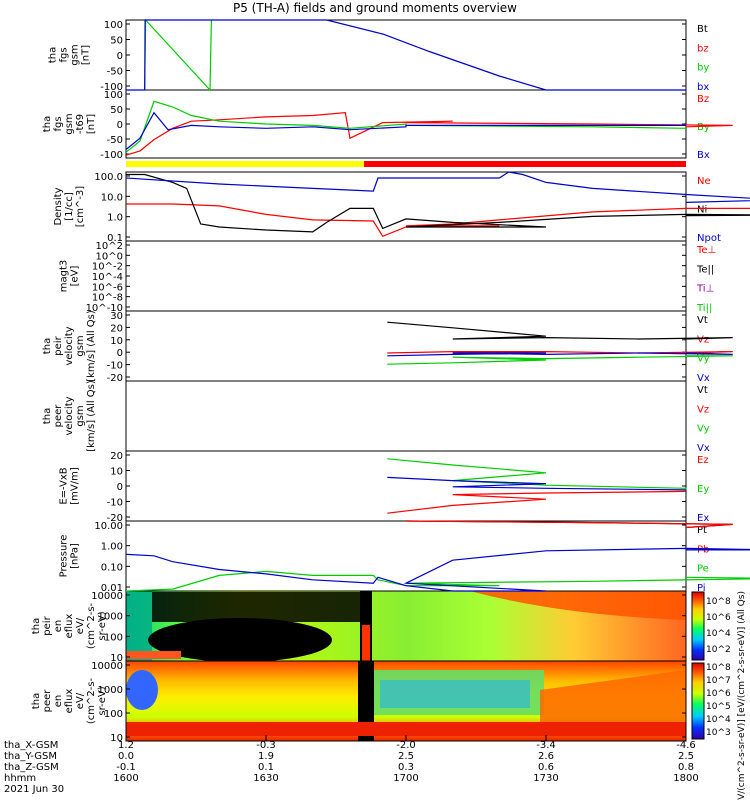 This screenshot has width=750, height=800. I want to click on series-line-Ne, so click(438, 220).